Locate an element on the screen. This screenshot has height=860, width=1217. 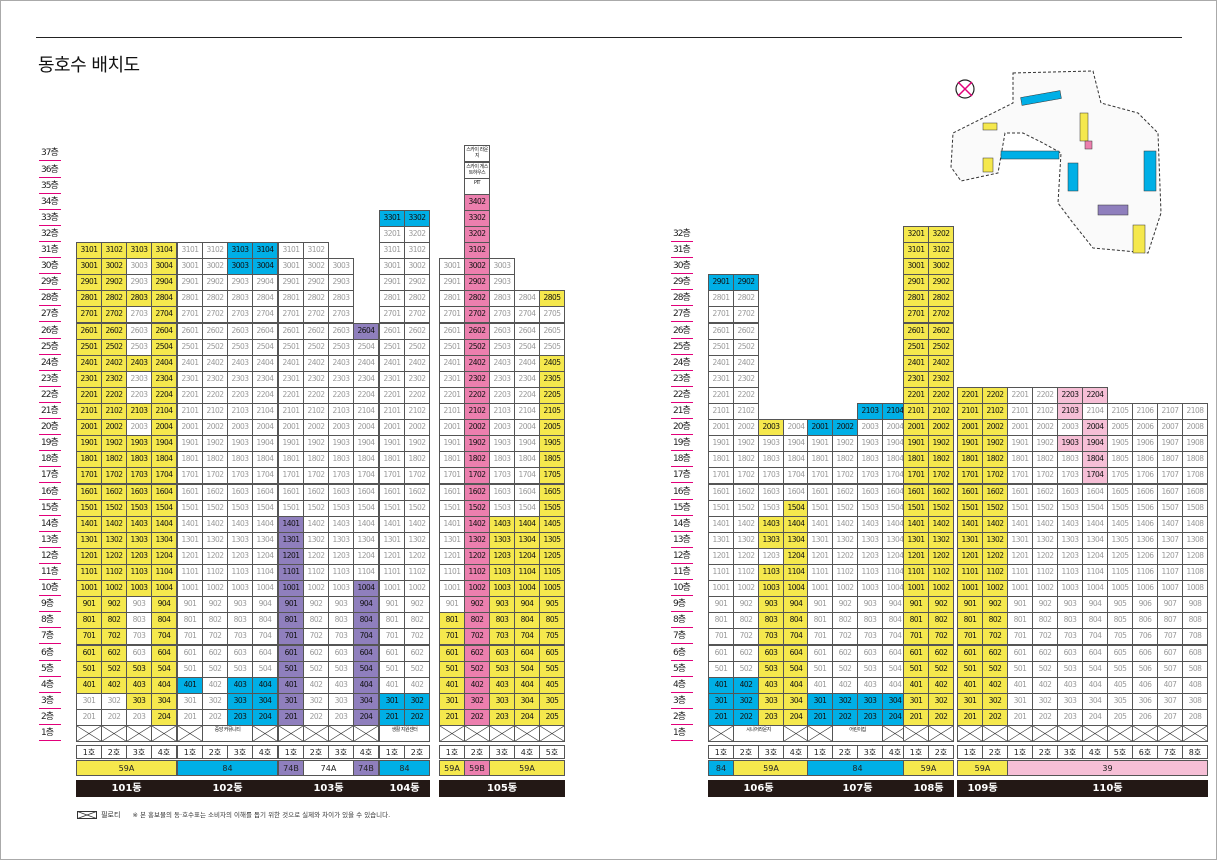
unit-cell: 201 is located at coordinates (916, 717).